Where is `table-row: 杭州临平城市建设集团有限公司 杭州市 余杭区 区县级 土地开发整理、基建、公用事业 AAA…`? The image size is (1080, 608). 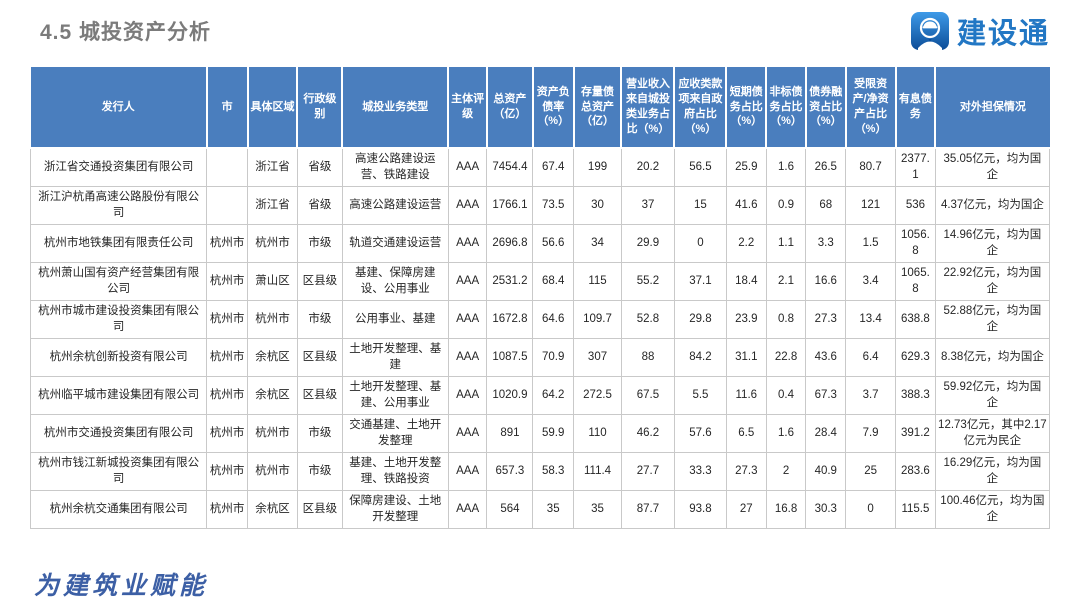
table-row: 杭州临平城市建设集团有限公司 杭州市 余杭区 区县级 土地开发整理、基建、公用事业 AAA… is located at coordinates (540, 396).